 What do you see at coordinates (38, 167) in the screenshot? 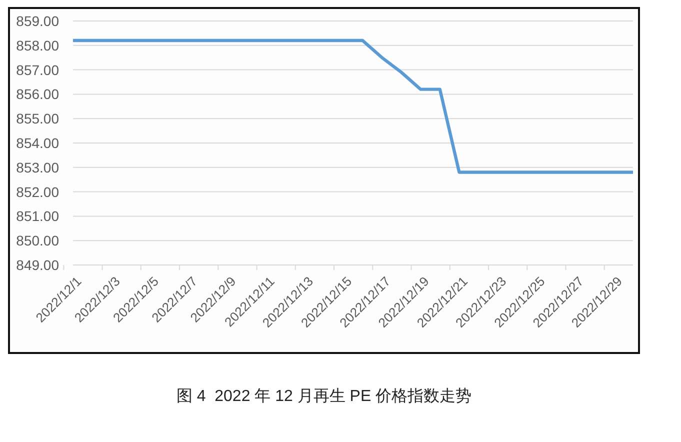
I see `y-tick-label: 853.00` at bounding box center [38, 167].